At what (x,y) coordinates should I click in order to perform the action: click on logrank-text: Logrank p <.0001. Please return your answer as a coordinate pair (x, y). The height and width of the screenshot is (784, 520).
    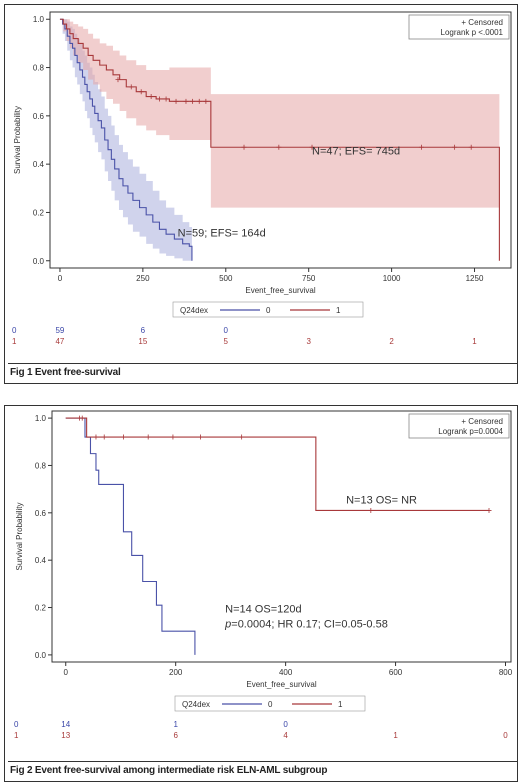
    Looking at the image, I should click on (472, 32).